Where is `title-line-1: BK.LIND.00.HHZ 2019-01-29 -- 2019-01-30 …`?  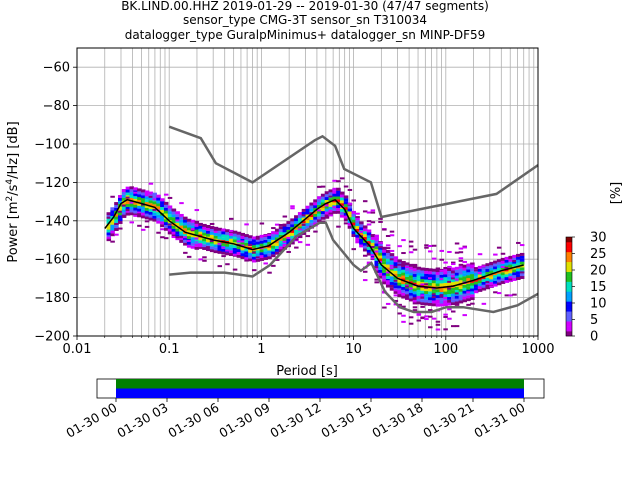 title-line-1: BK.LIND.00.HHZ 2019-01-29 -- 2019-01-30 … is located at coordinates (305, 6).